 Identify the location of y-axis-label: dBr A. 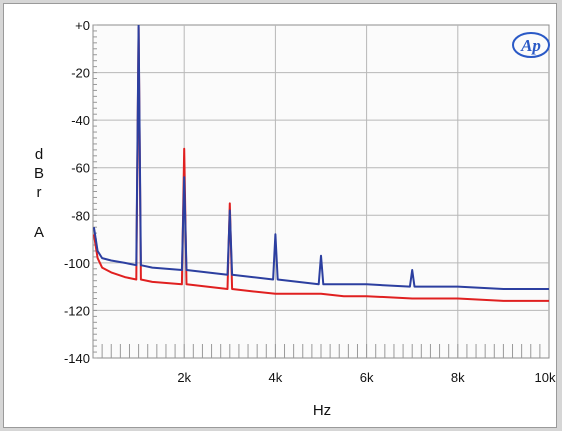
(39, 193).